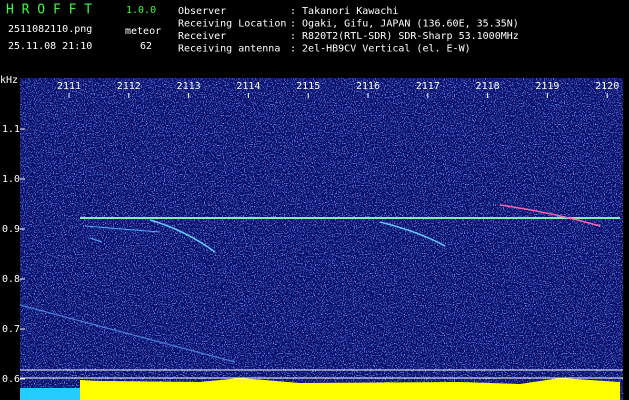  I want to click on trace, so click(127, 333).